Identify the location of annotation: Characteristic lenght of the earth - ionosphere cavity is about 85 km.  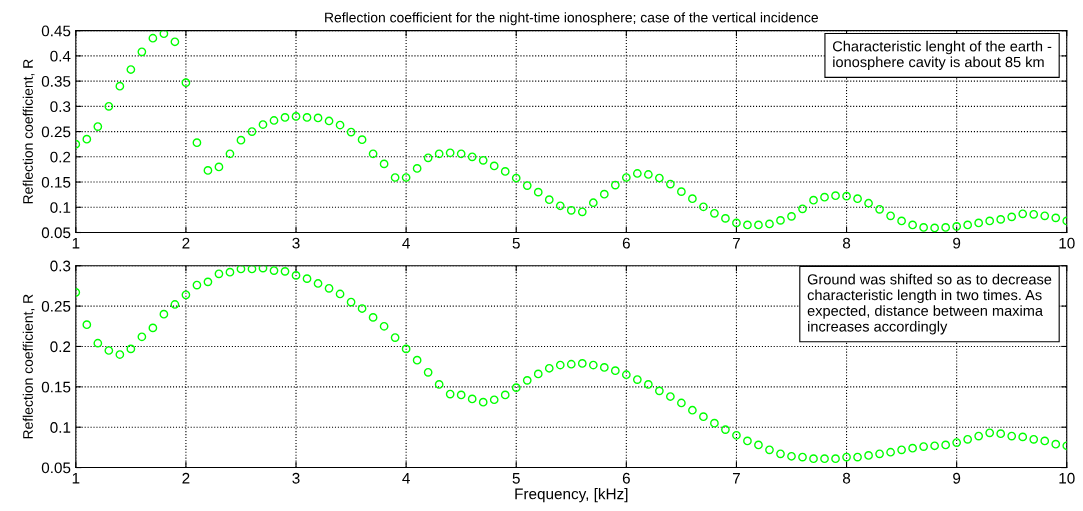
(942, 55).